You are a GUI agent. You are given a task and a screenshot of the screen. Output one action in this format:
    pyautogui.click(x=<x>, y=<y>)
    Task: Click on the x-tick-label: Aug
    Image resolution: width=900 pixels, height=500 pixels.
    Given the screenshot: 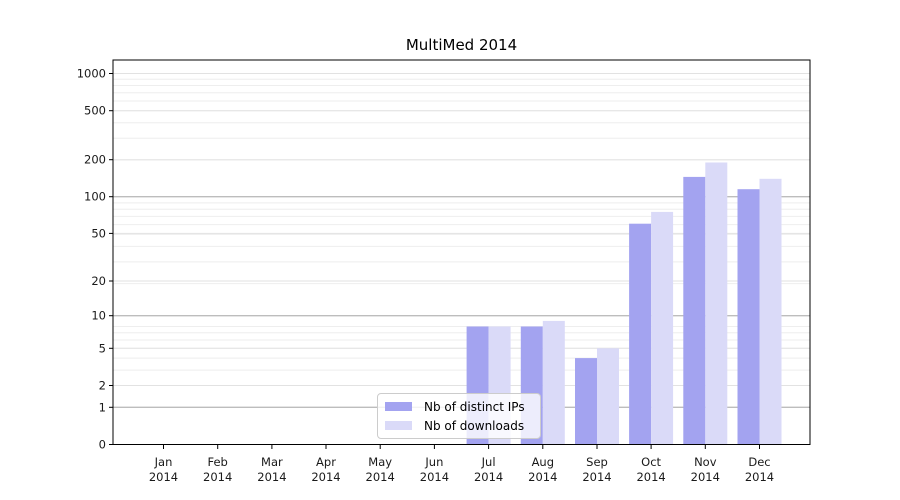 What is the action you would take?
    pyautogui.click(x=543, y=462)
    